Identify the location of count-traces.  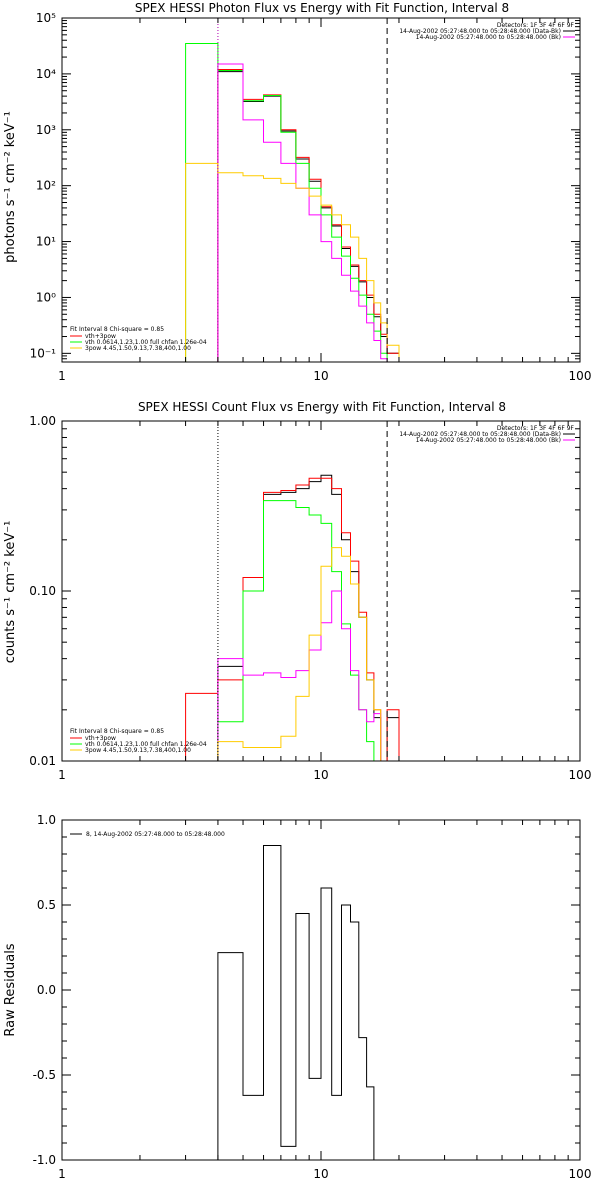
(292, 618).